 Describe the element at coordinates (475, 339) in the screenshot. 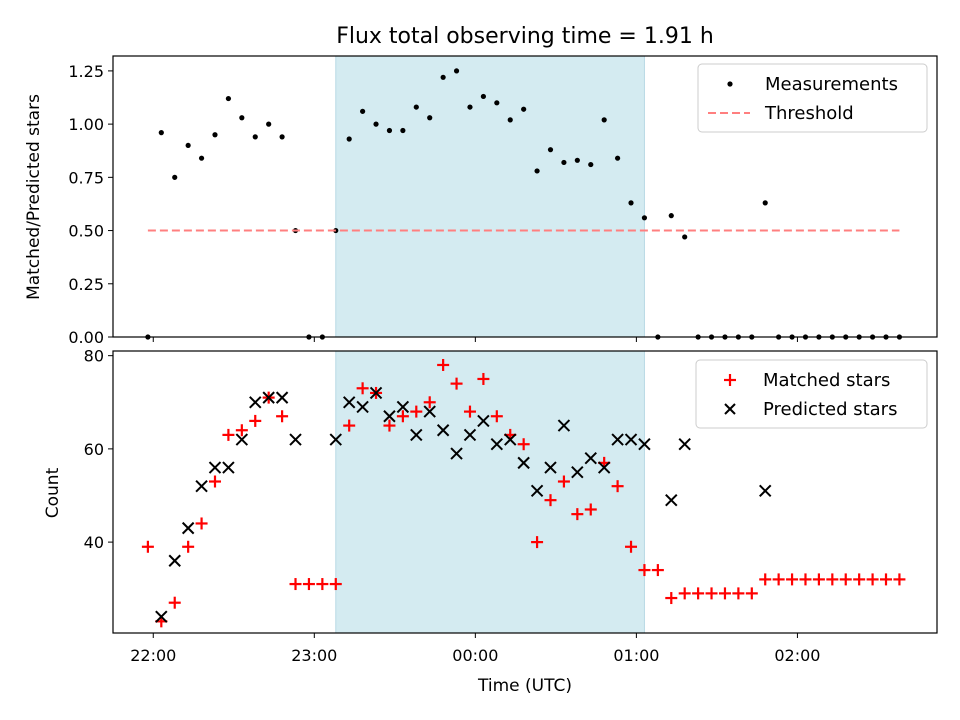

I see `top-x-ticks` at that location.